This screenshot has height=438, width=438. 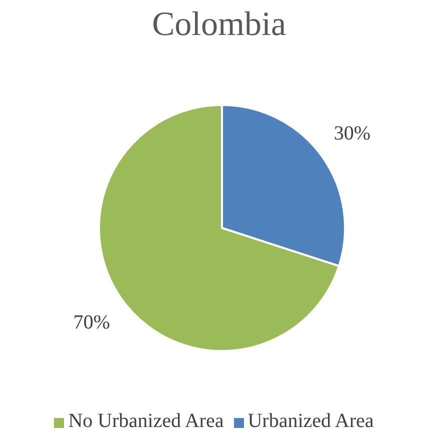 I want to click on data-label: 70%, so click(x=91, y=323).